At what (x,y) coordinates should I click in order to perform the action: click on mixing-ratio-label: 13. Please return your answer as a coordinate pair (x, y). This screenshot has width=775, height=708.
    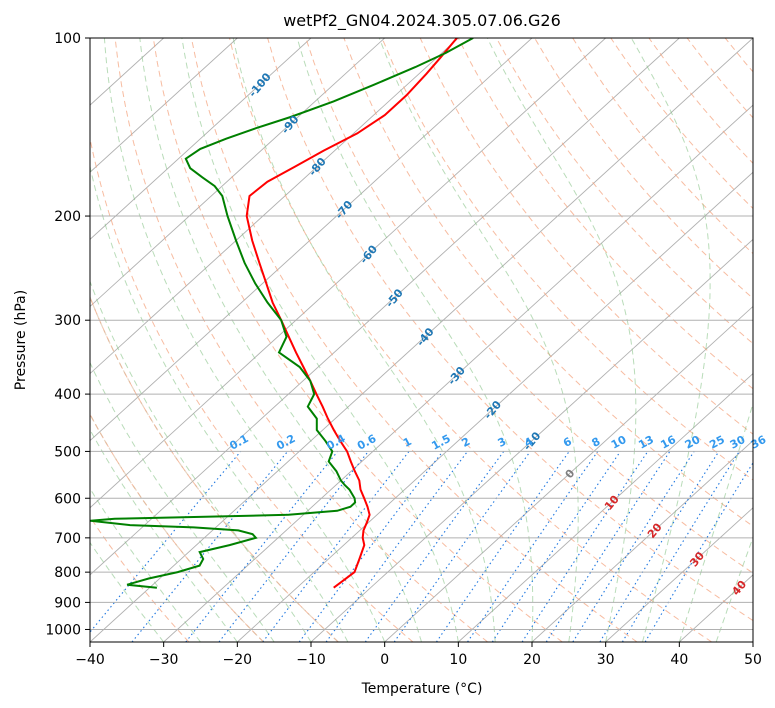
    Looking at the image, I should click on (646, 442).